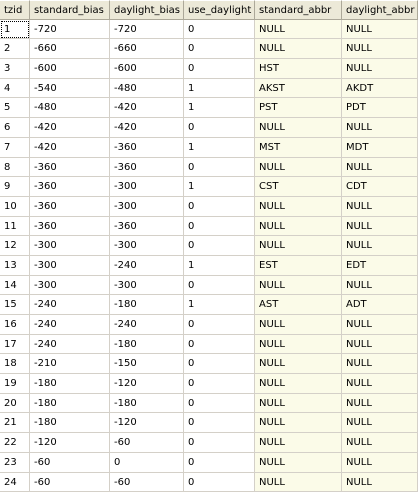 Image resolution: width=418 pixels, height=492 pixels. I want to click on column-header-standard-abbr: standard_abbr, so click(298, 10).